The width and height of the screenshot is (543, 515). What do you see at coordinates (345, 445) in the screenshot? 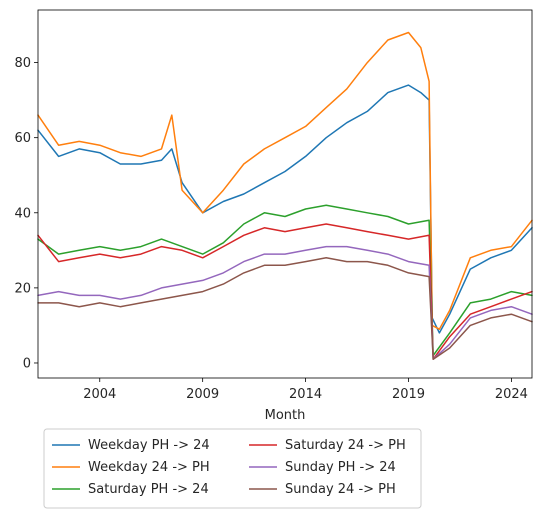
I see `legend-label: Saturday 24 -> PH` at bounding box center [345, 445].